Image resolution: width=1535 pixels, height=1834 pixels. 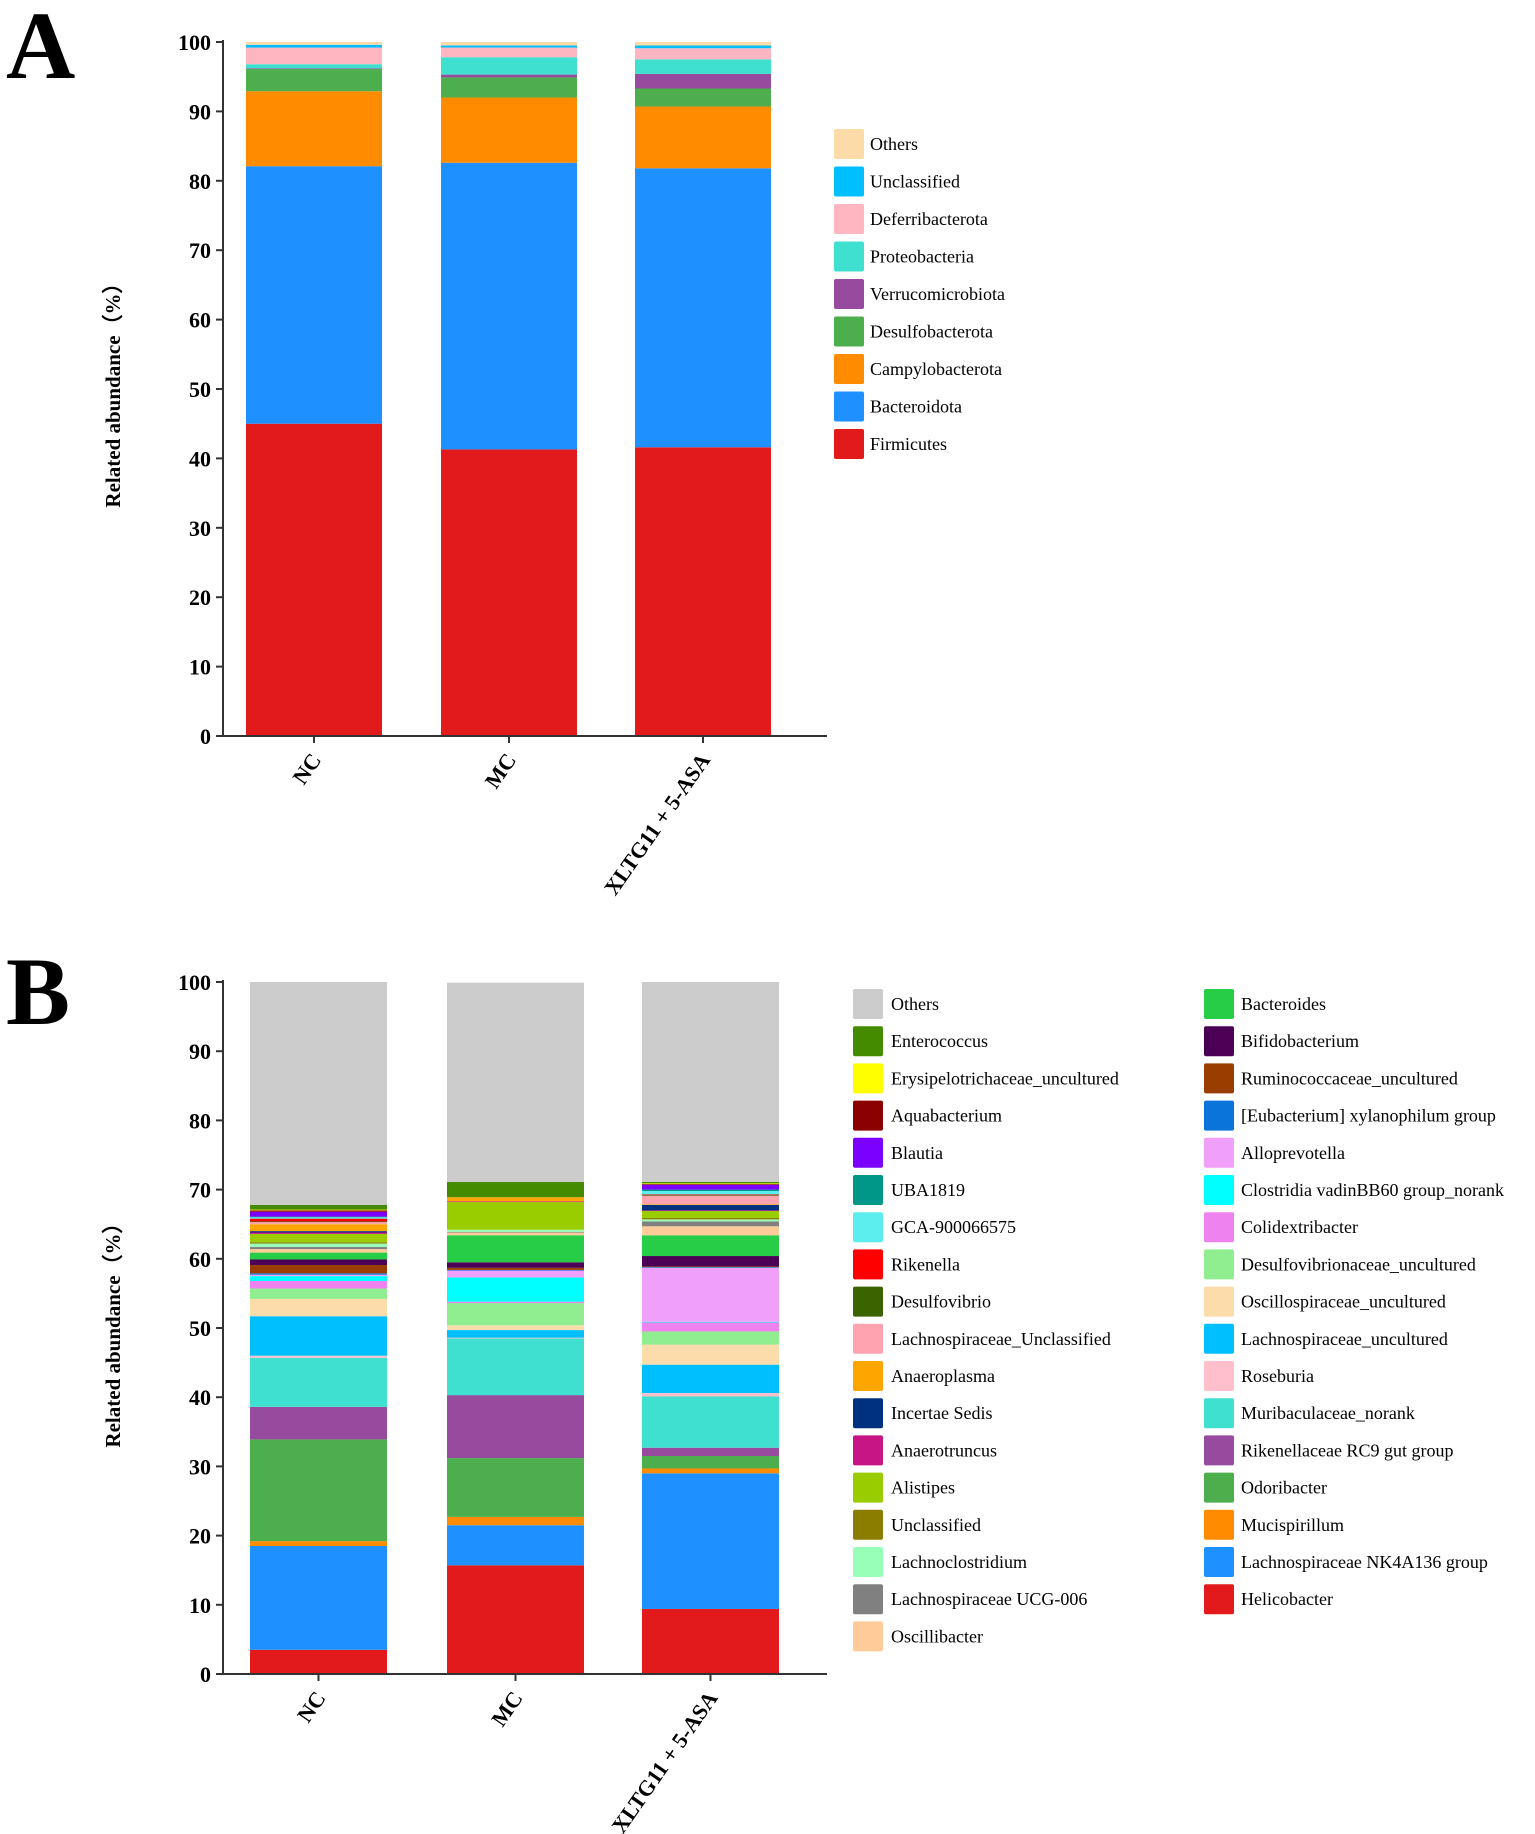 I want to click on y-tick-label: 10, so click(x=200, y=667).